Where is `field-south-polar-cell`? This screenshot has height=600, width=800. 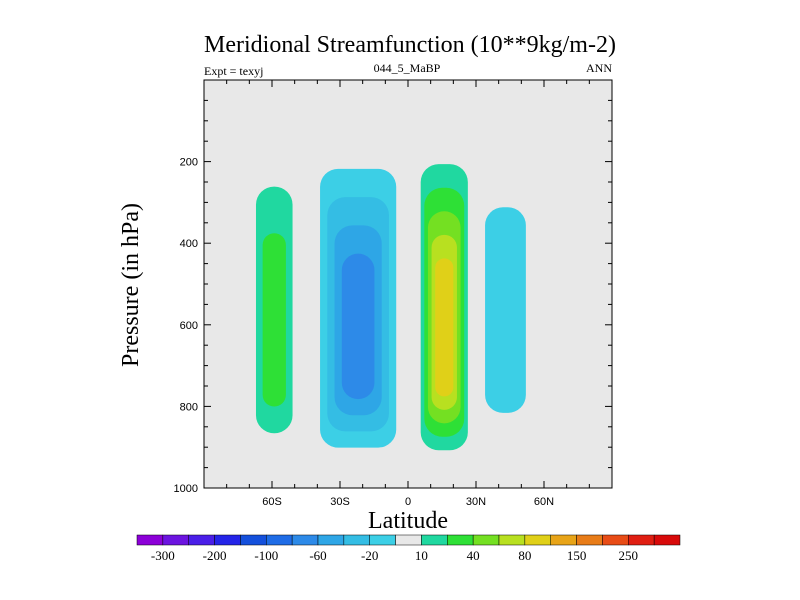 field-south-polar-cell is located at coordinates (274, 280).